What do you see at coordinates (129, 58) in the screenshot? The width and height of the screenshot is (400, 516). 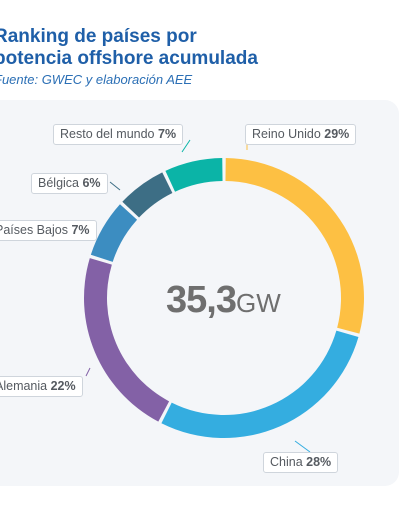 I see `title-line-2: potencia offshore acumulada` at bounding box center [129, 58].